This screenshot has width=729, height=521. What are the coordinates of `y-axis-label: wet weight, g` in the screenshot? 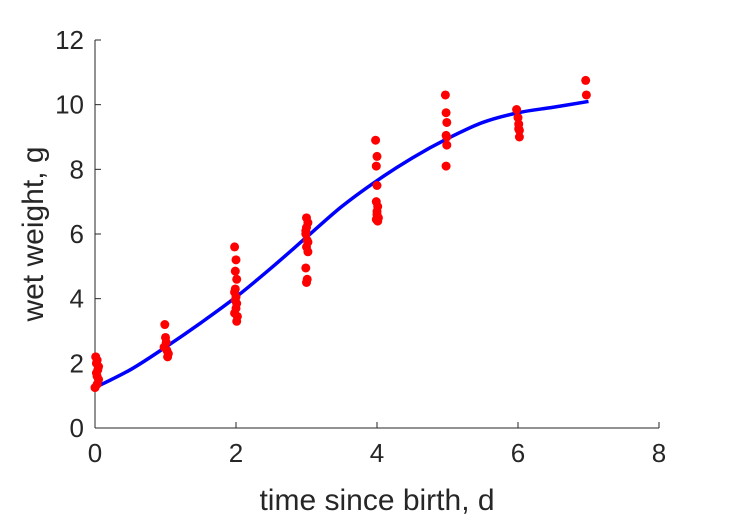 It's located at (33, 234).